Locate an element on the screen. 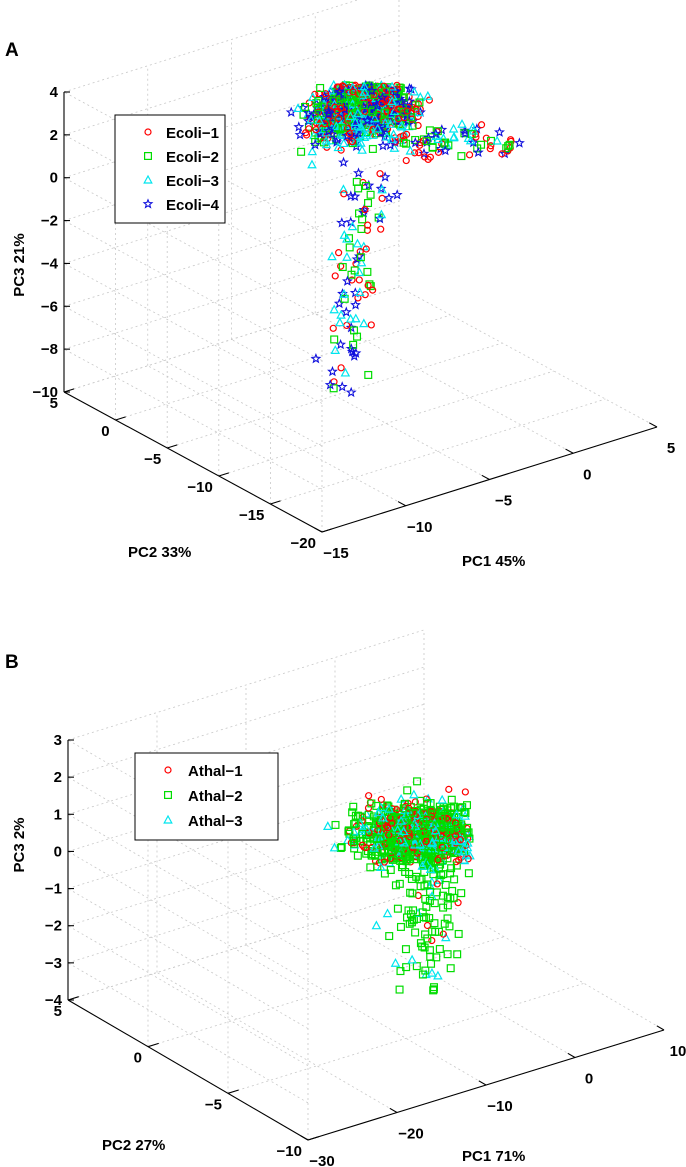  legend-label: Athal−2 is located at coordinates (215, 796).